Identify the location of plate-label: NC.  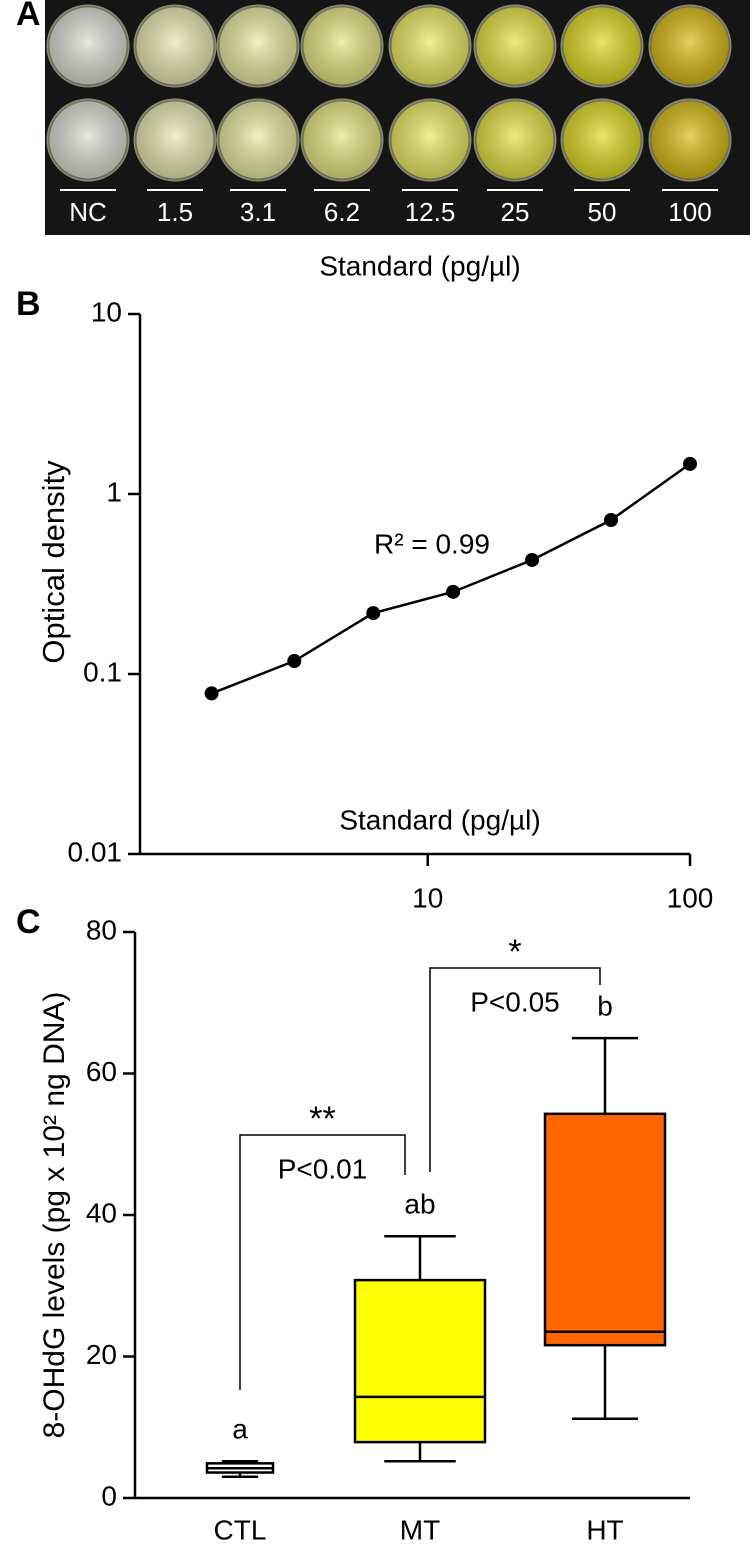
(88, 212).